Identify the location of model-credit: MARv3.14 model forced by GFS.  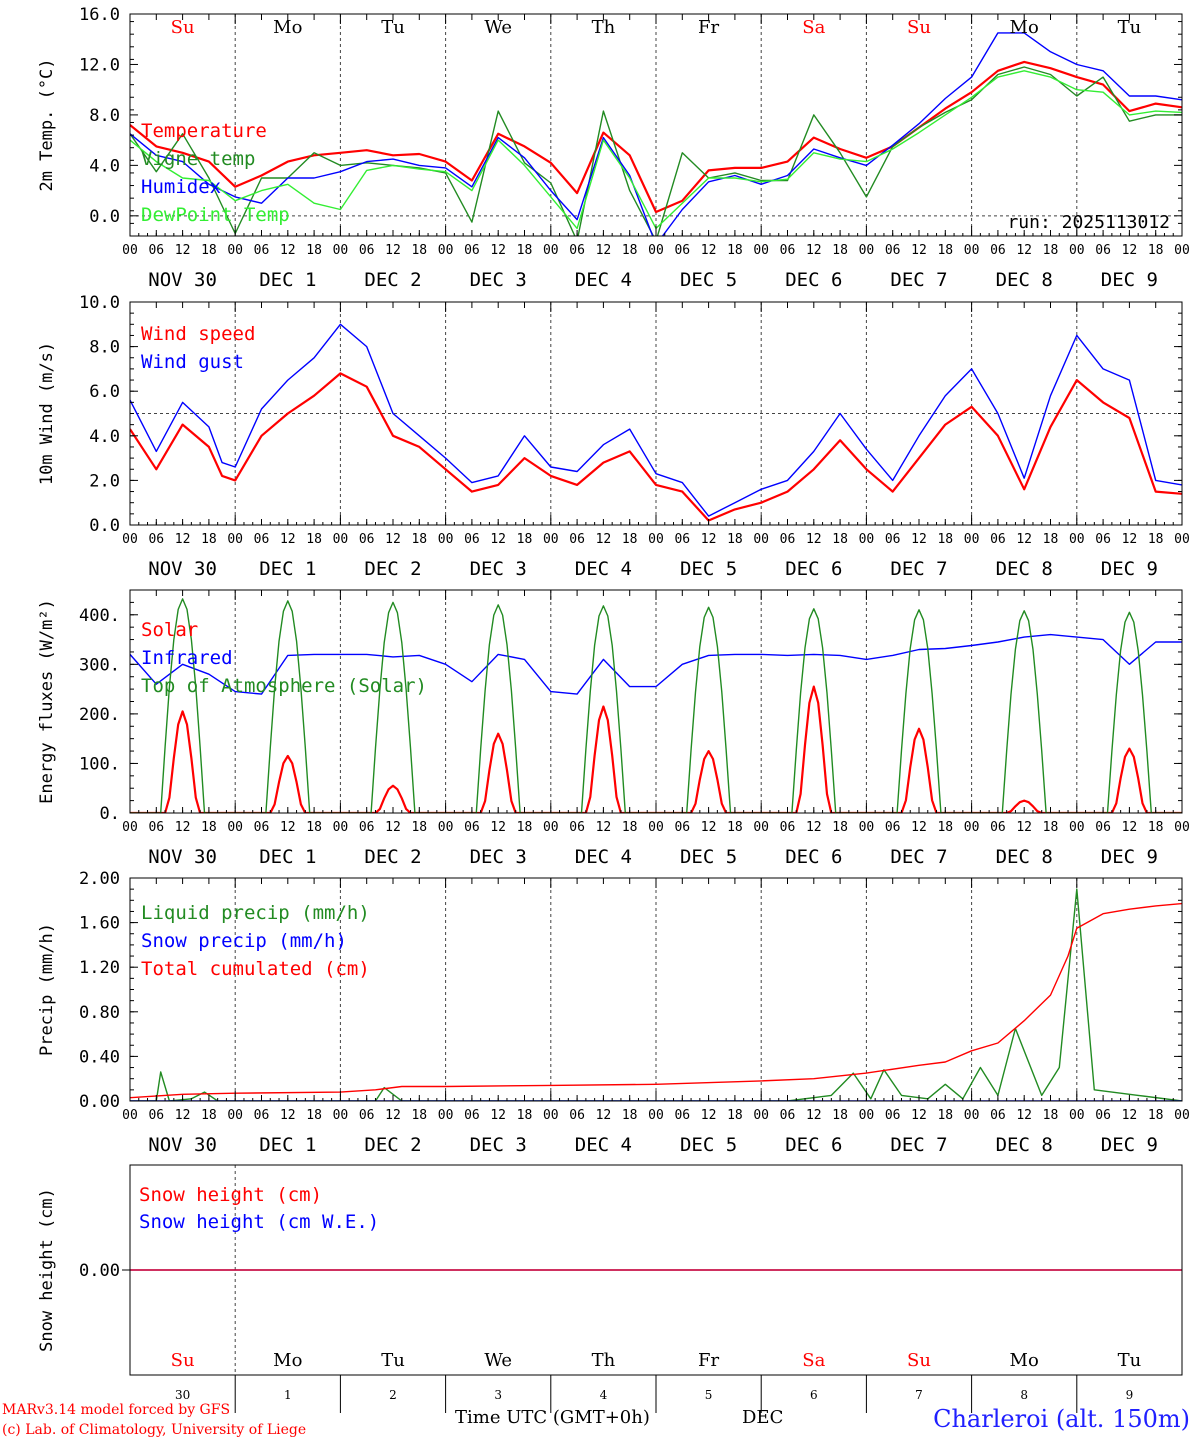
(116, 1410).